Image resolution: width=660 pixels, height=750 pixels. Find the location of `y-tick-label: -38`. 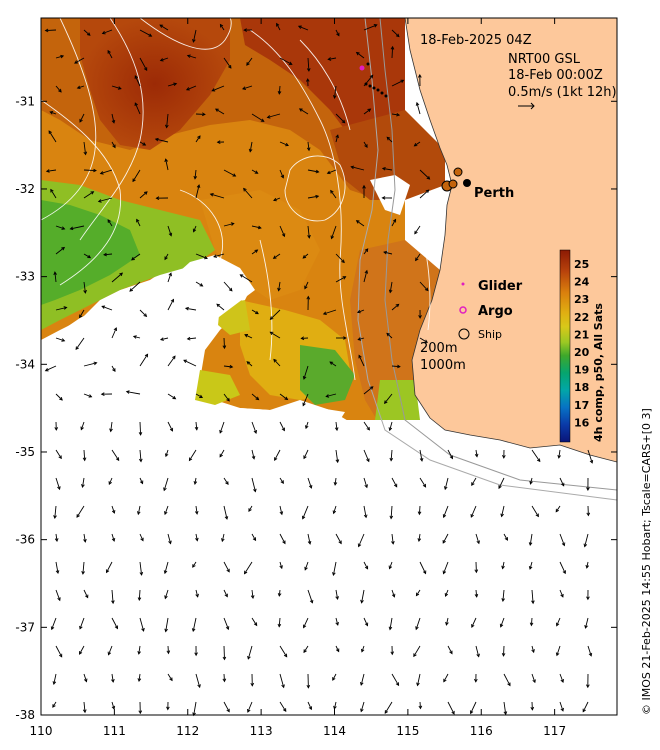

y-tick-label: -38 is located at coordinates (25, 715).